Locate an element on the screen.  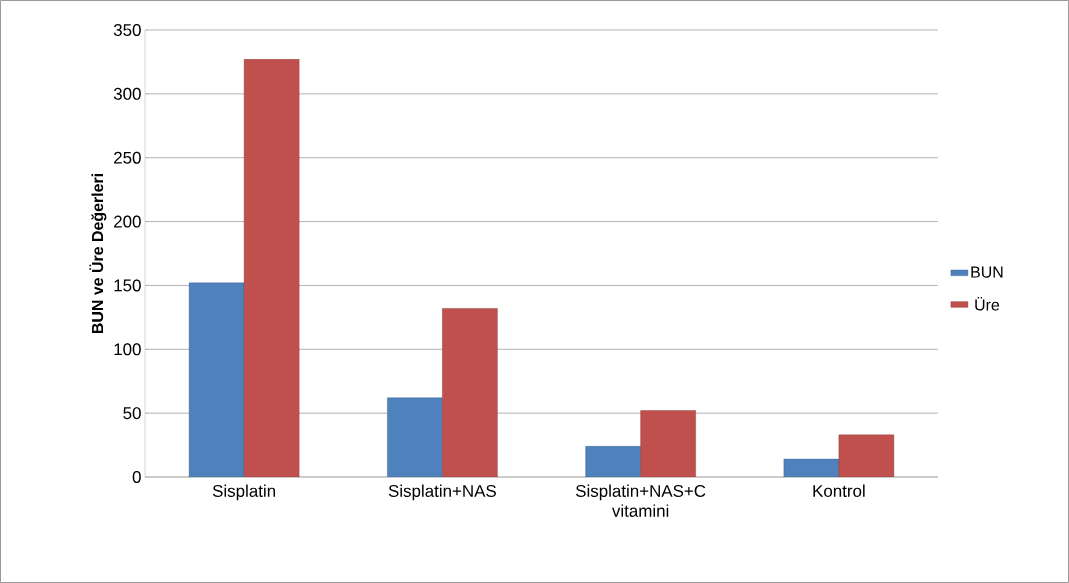
y-tick-label: 0 is located at coordinates (136, 477).